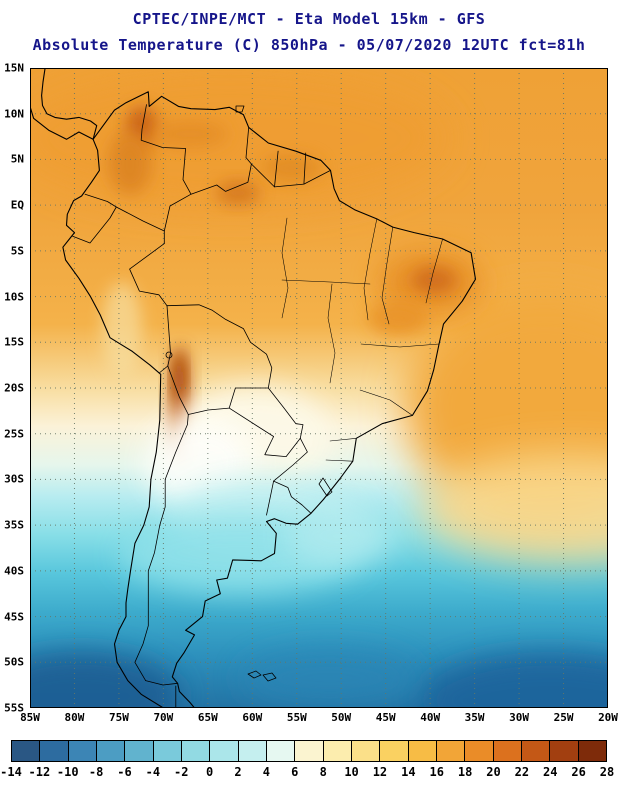  Describe the element at coordinates (550, 772) in the screenshot. I see `colorbar-tick-label: 24` at that location.